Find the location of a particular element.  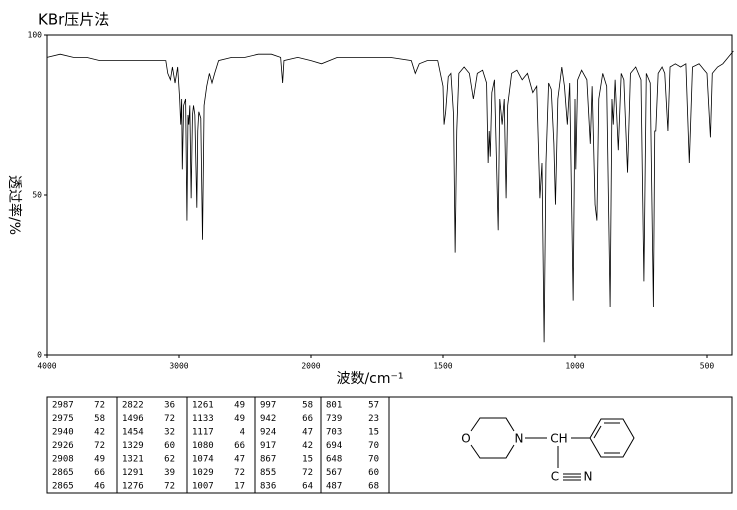

y-axis-label: 透过率/% is located at coordinates (14, 205).